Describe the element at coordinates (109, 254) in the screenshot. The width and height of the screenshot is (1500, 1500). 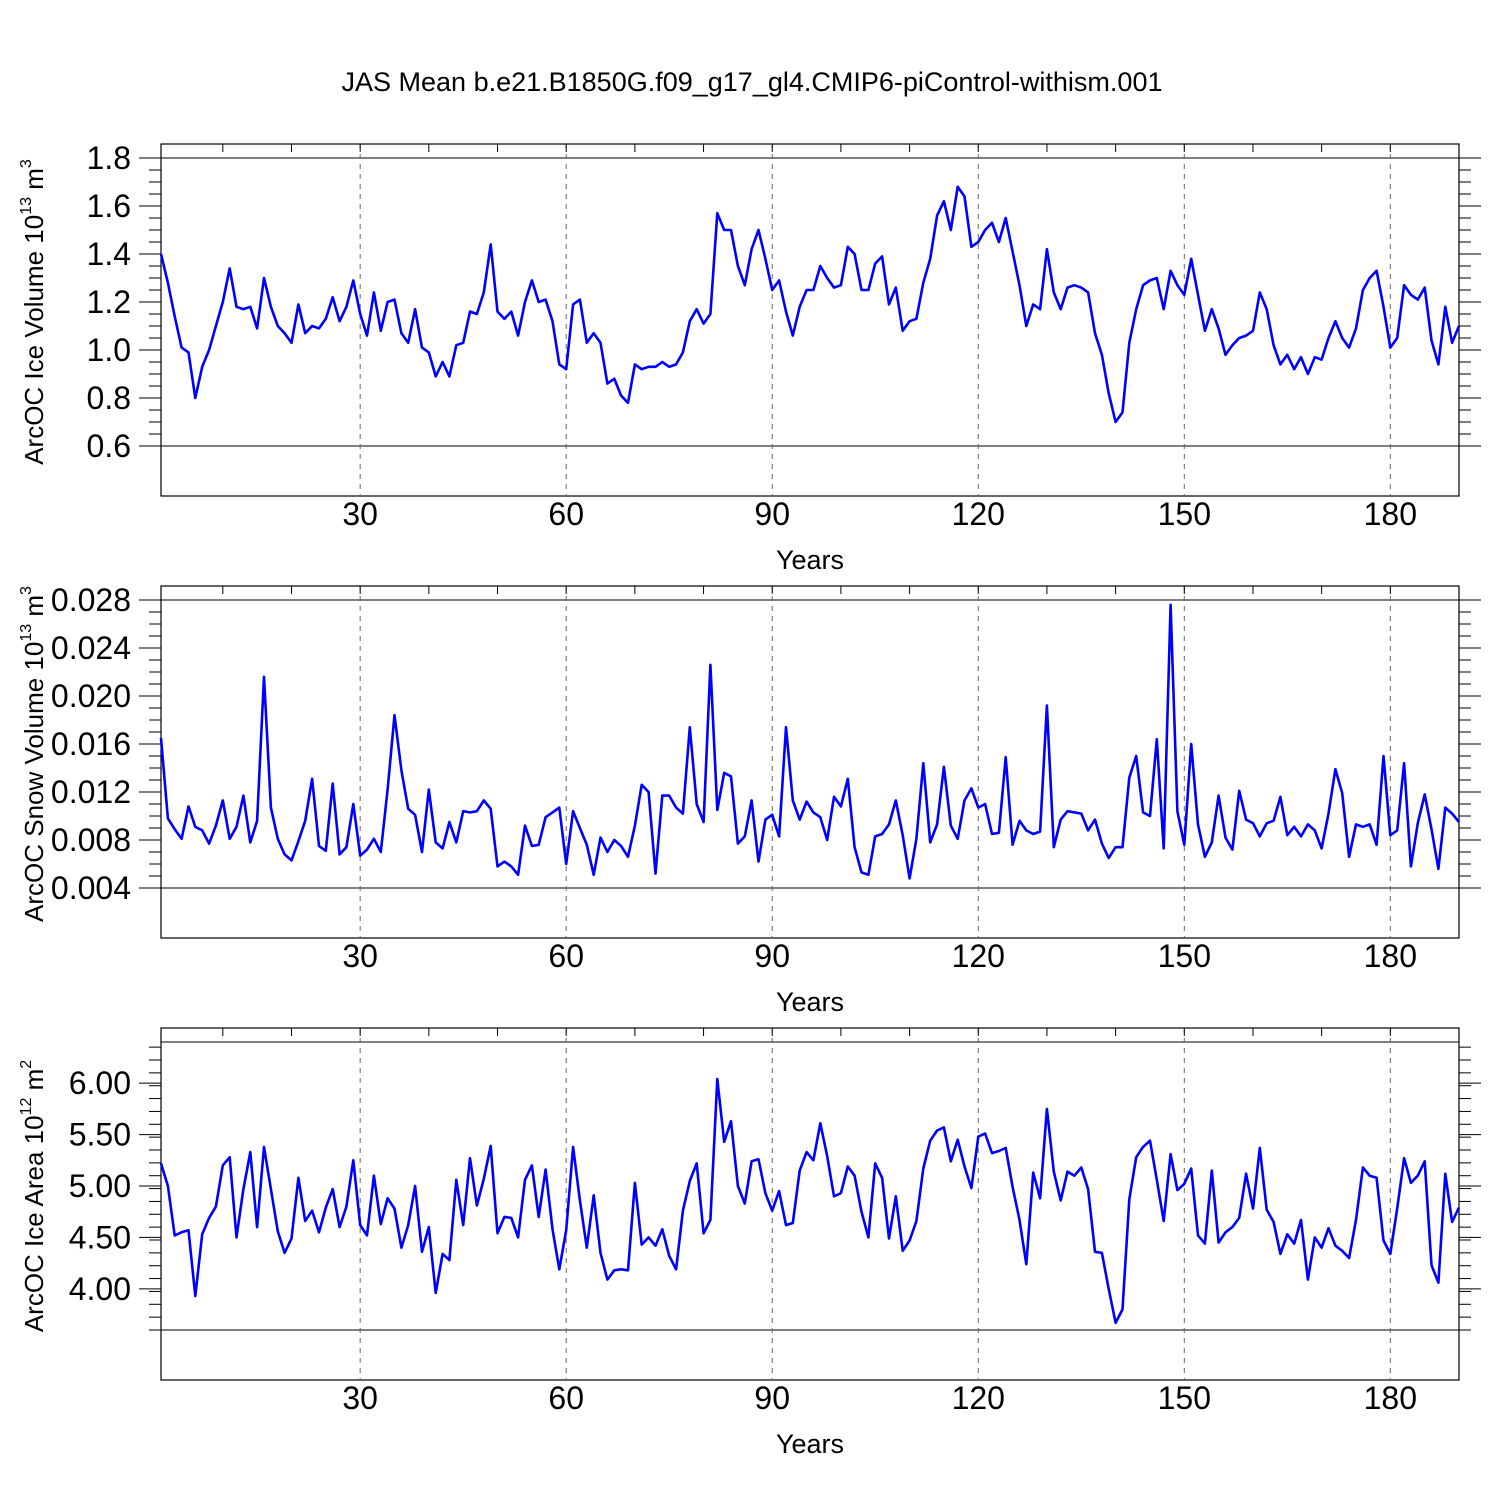
I see `y-tick-label: 1.4` at that location.